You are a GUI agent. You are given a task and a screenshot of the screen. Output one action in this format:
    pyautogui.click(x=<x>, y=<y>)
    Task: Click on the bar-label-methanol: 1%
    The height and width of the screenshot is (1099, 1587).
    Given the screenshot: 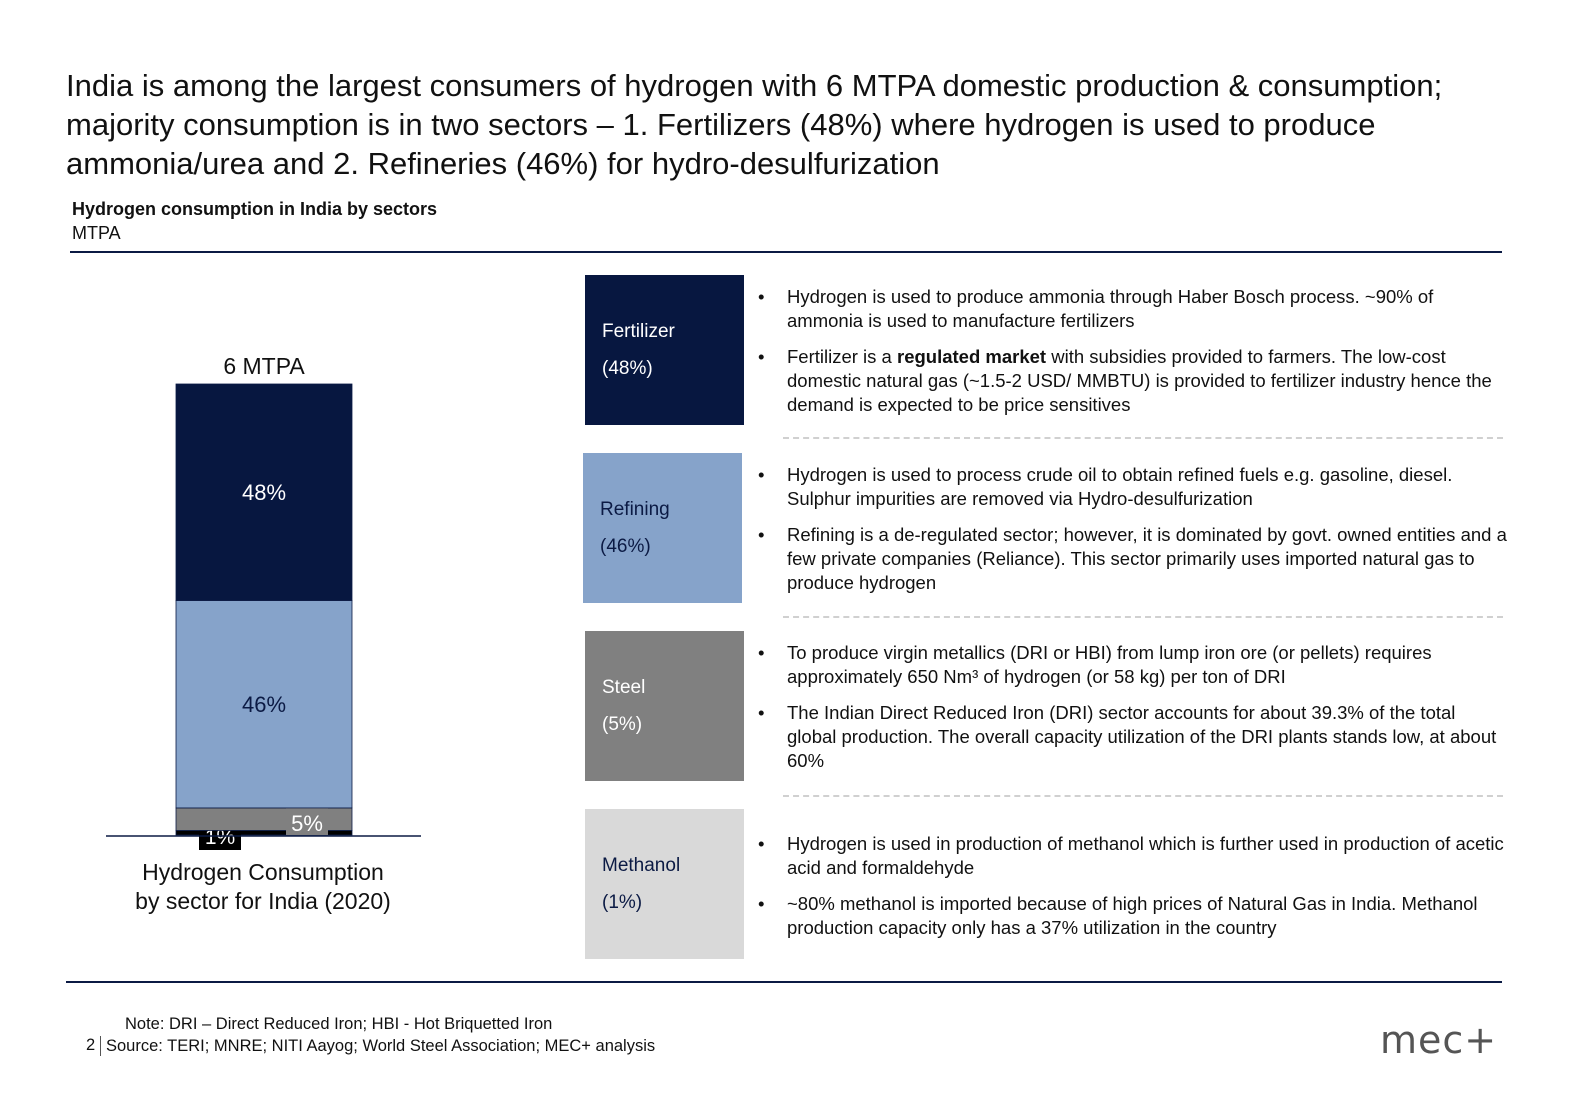 What is the action you would take?
    pyautogui.click(x=220, y=837)
    